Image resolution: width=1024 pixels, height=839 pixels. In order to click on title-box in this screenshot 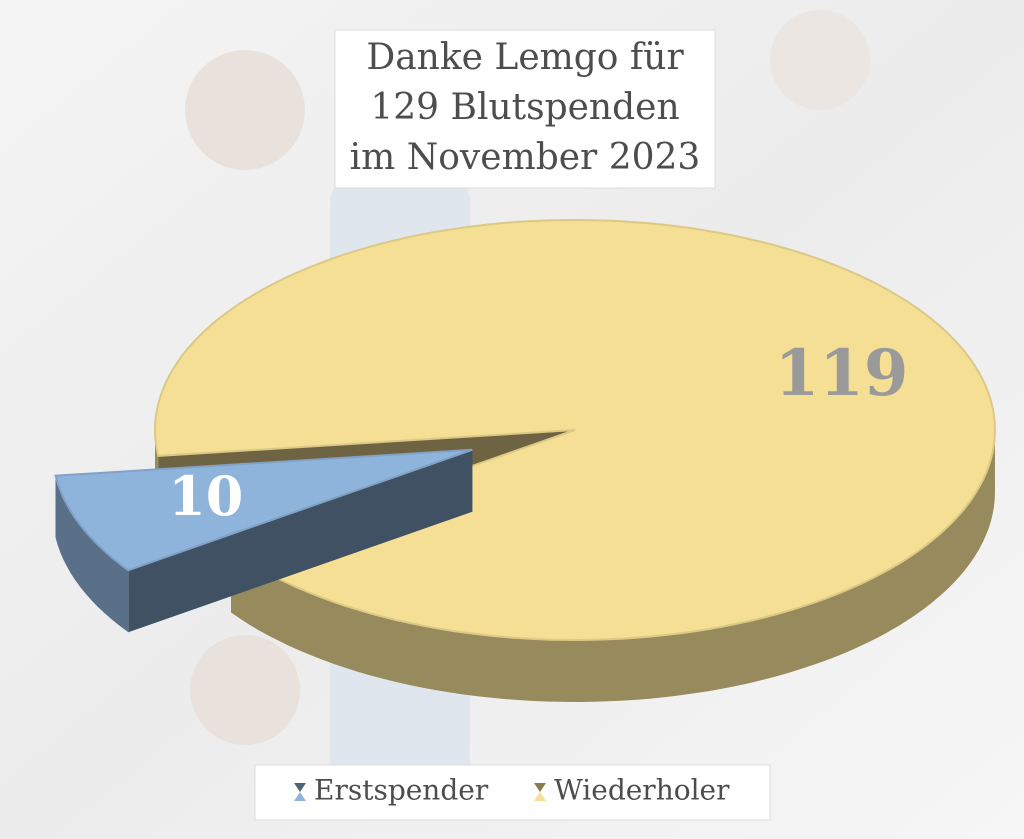, I will do `click(525, 109)`.